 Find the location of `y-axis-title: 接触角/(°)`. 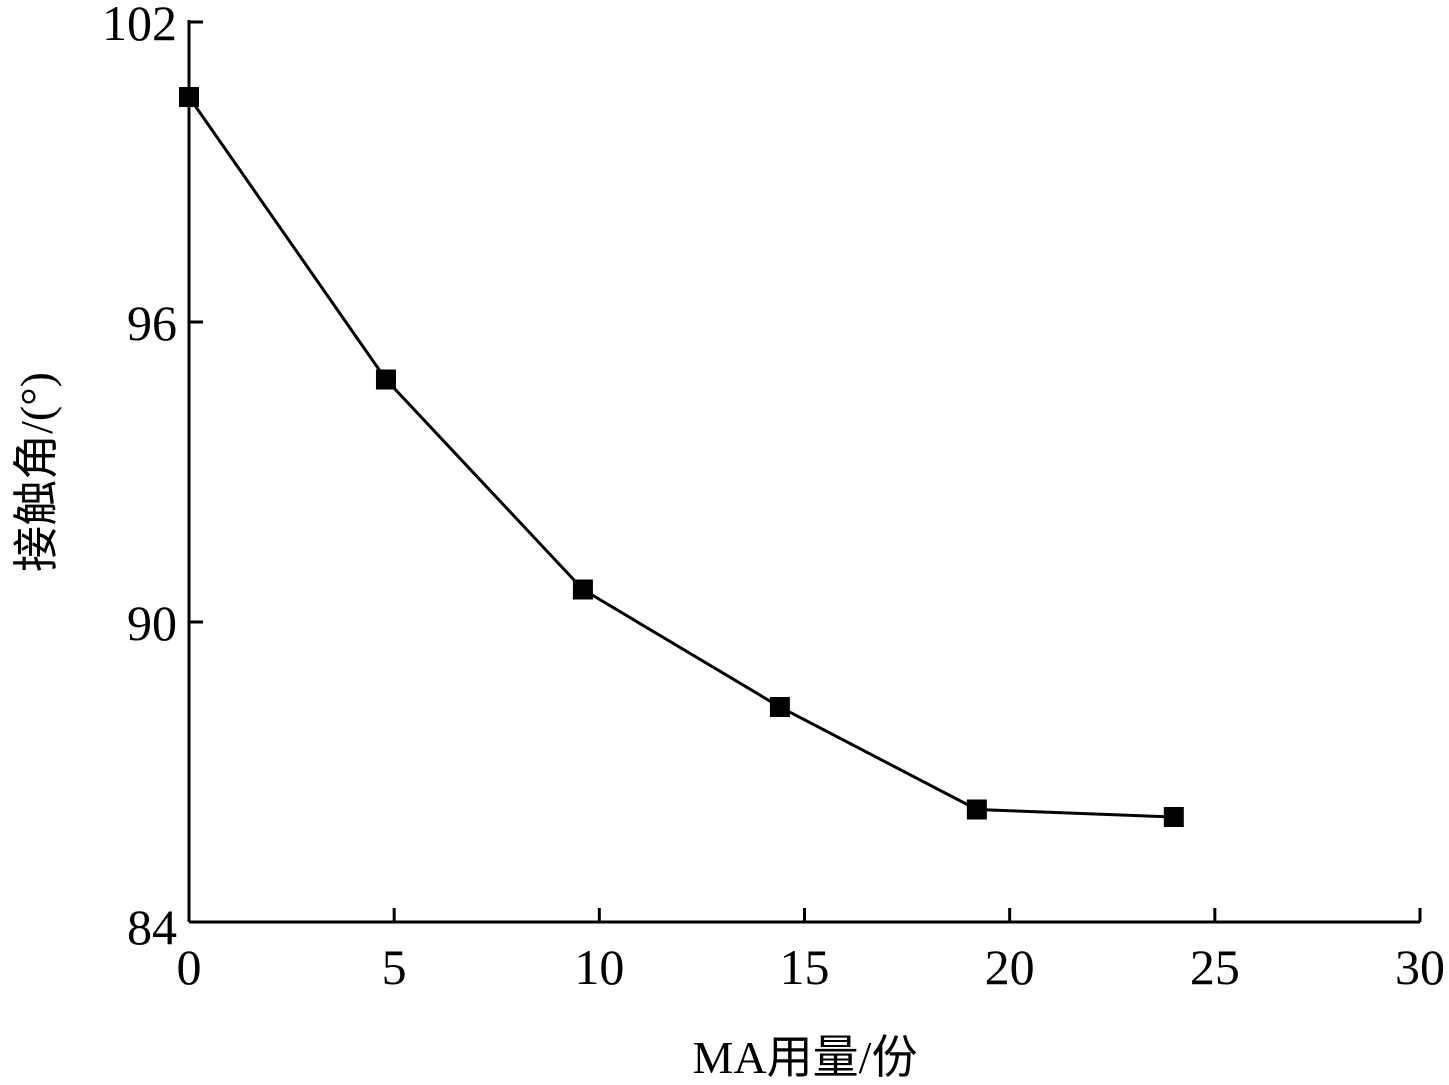

y-axis-title: 接触角/(°) is located at coordinates (36, 472).